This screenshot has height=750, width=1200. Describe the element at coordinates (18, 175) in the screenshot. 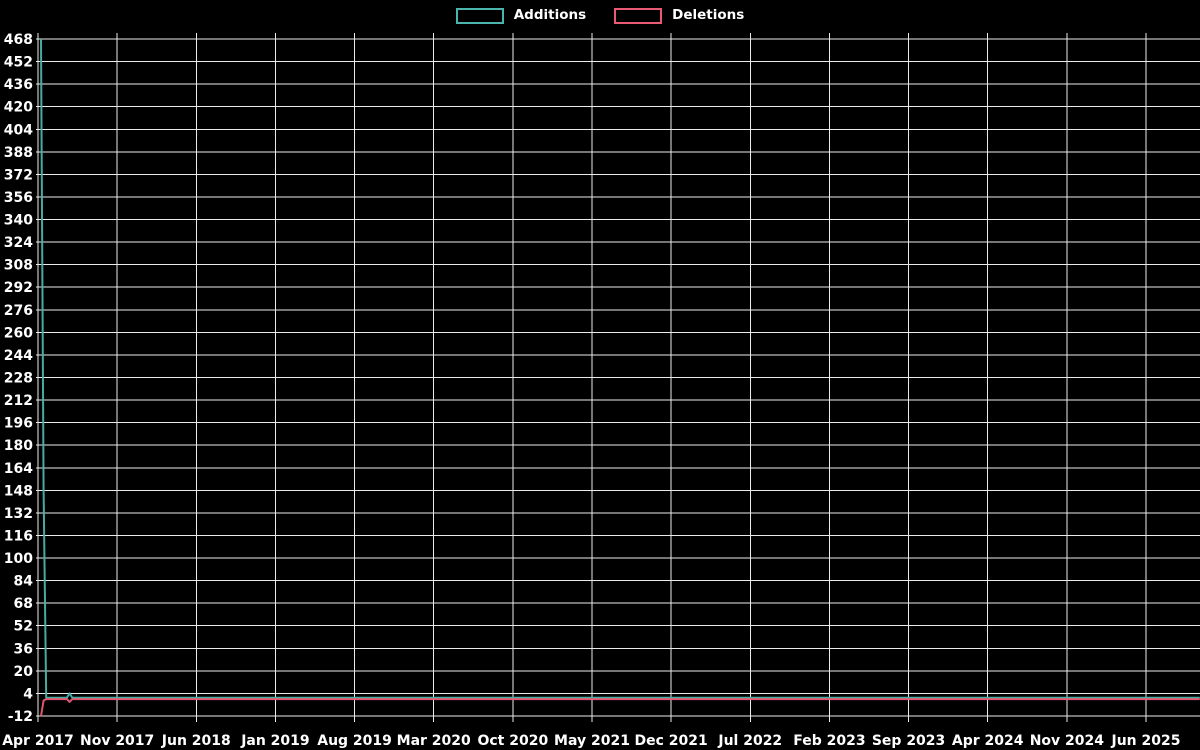

I see `y-tick-label: 372` at that location.